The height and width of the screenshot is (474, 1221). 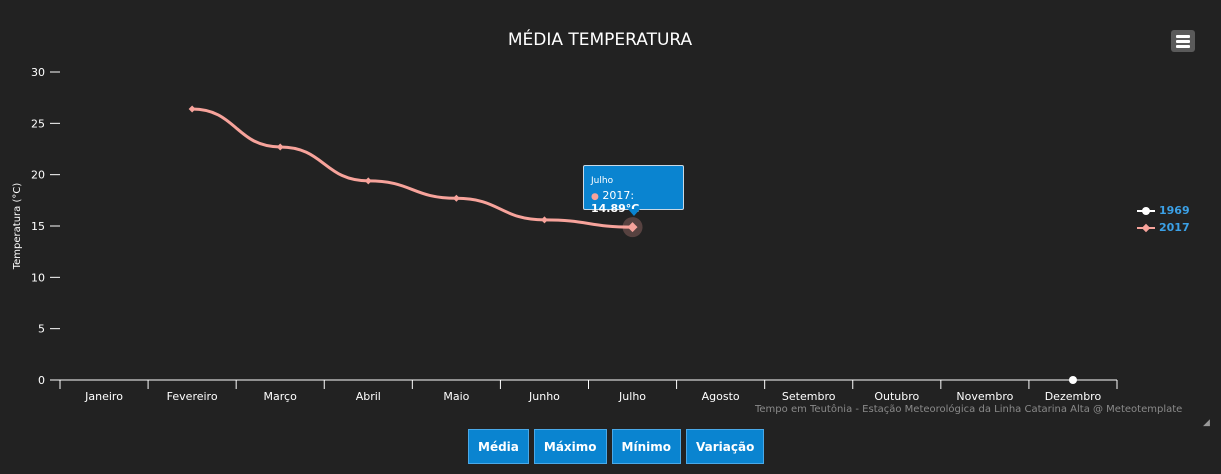 I want to click on y-tick-label: 30, so click(x=38, y=72).